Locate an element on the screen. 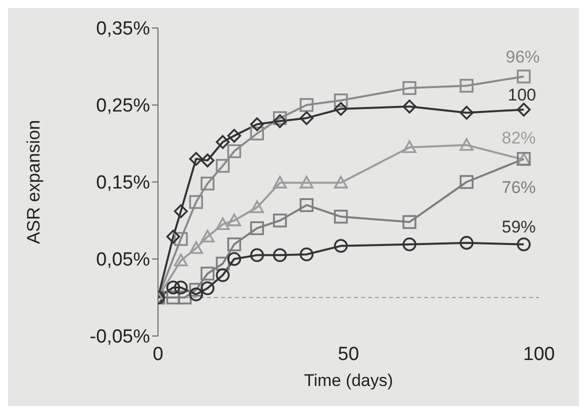 The width and height of the screenshot is (587, 414). x-tick-label: 100 is located at coordinates (539, 354).